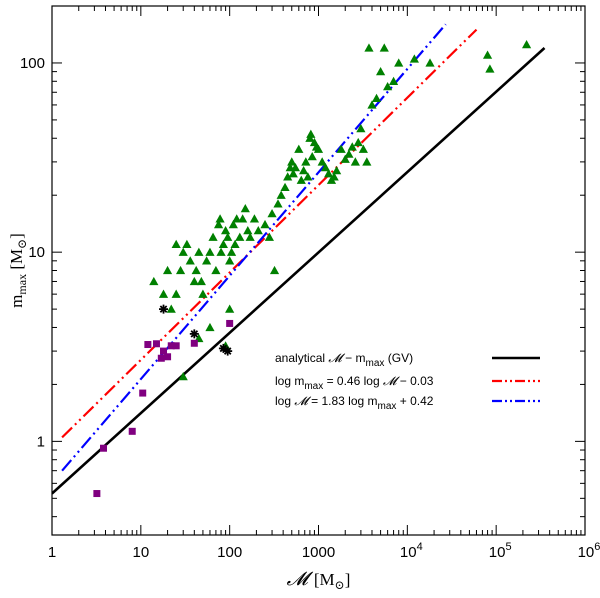 Image resolution: width=600 pixels, height=598 pixels. I want to click on legend-text-part: = 0.46 log, so click(353, 381).